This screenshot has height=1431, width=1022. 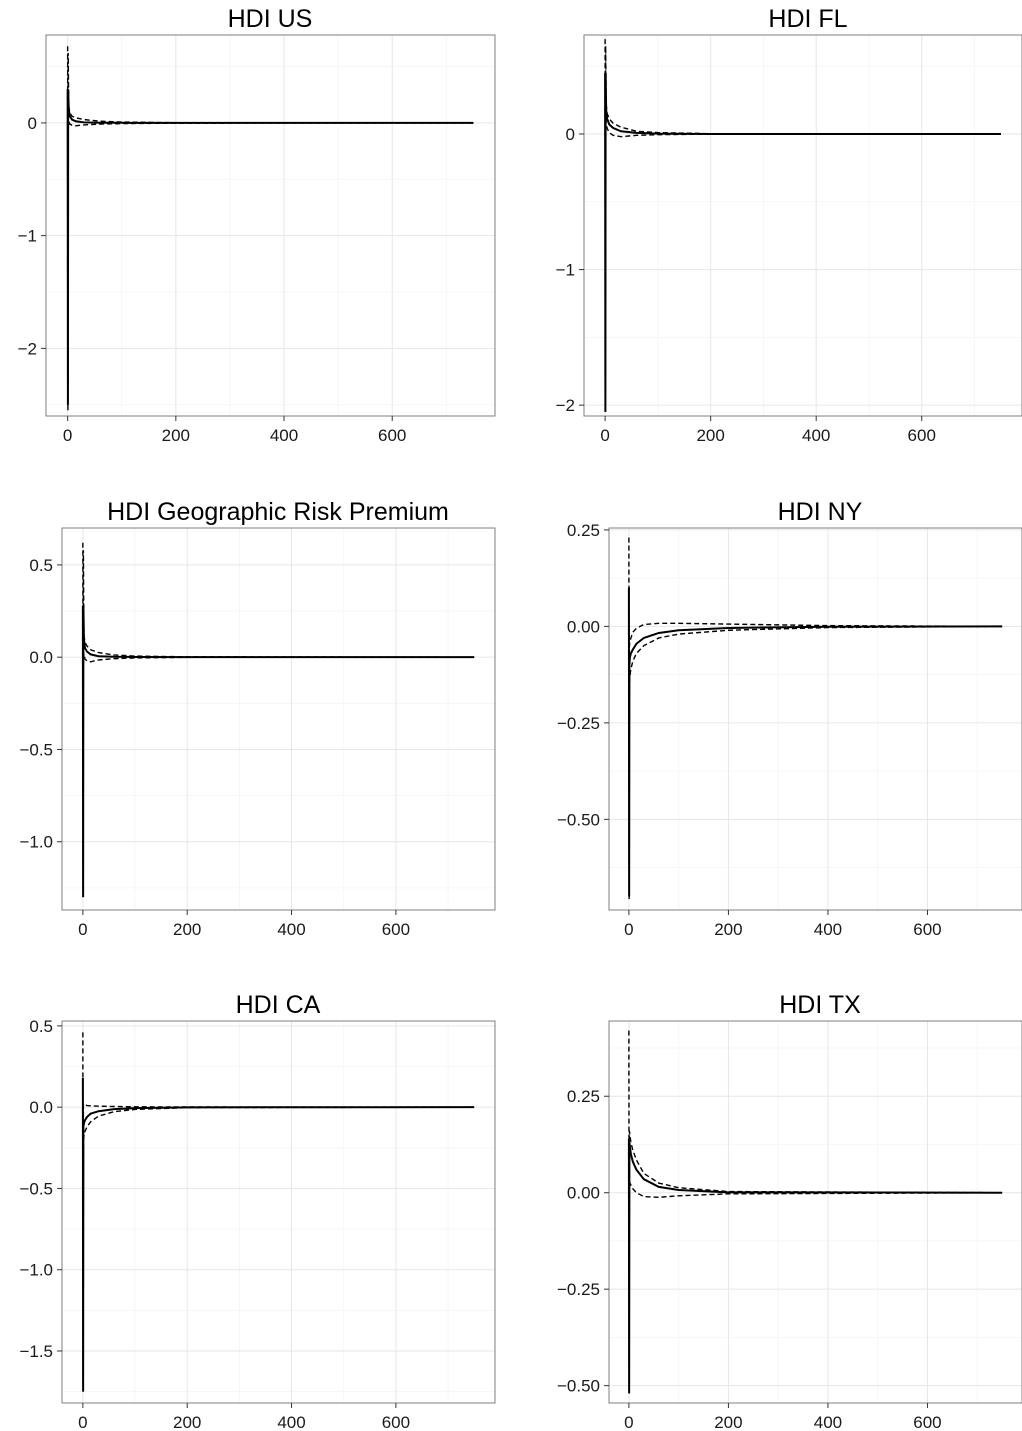 I want to click on panel-title: HDI Geographic Risk Premium, so click(x=278, y=512).